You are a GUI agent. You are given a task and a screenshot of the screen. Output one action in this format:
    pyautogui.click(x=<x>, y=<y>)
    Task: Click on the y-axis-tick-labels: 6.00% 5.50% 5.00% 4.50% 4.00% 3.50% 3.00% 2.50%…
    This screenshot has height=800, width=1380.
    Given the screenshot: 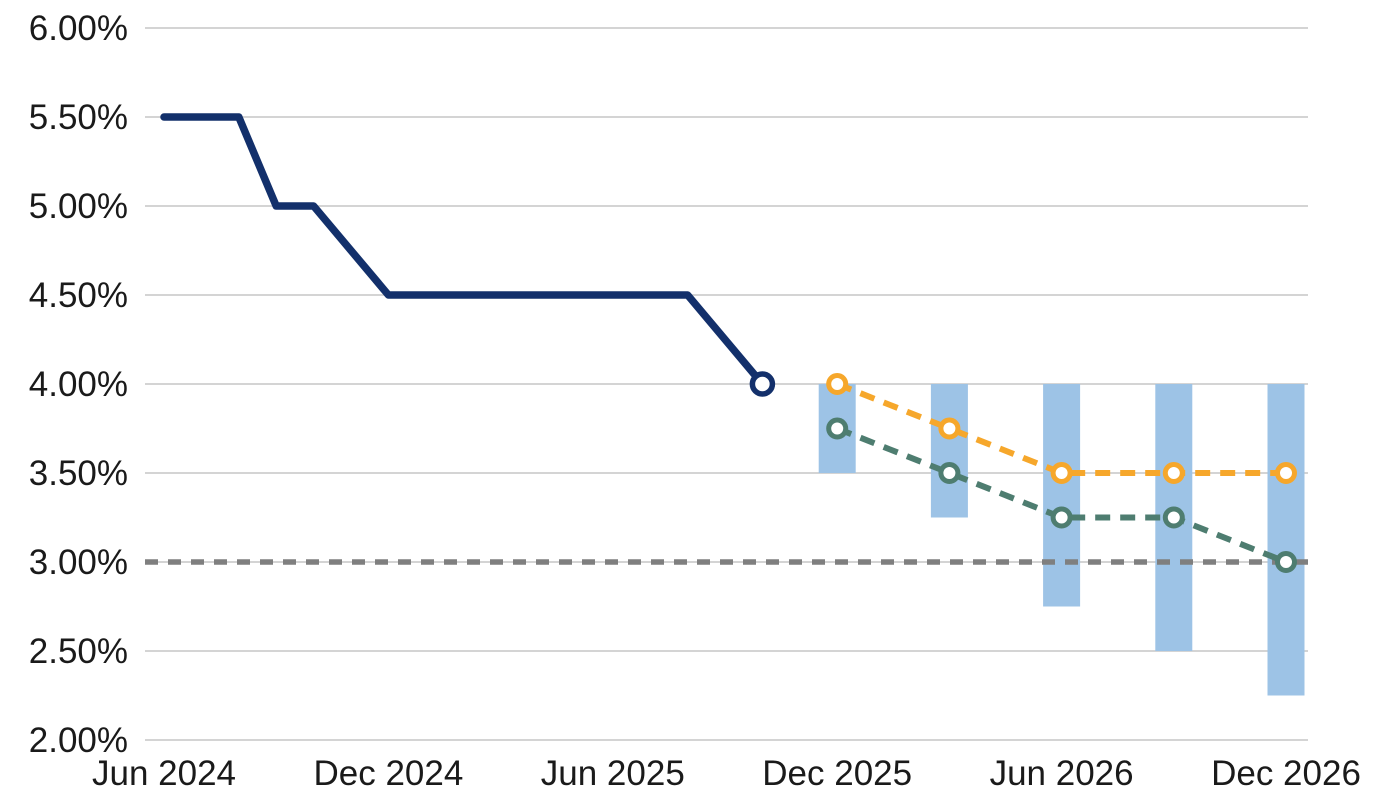 What is the action you would take?
    pyautogui.click(x=78, y=384)
    